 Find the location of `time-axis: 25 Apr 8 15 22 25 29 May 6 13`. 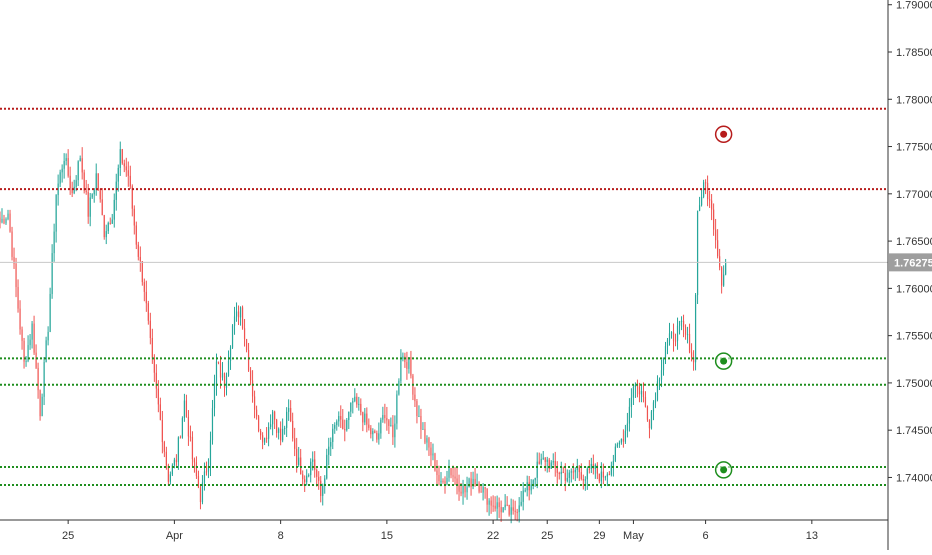

time-axis: 25 Apr 8 15 22 25 29 May 6 13 is located at coordinates (444, 530).